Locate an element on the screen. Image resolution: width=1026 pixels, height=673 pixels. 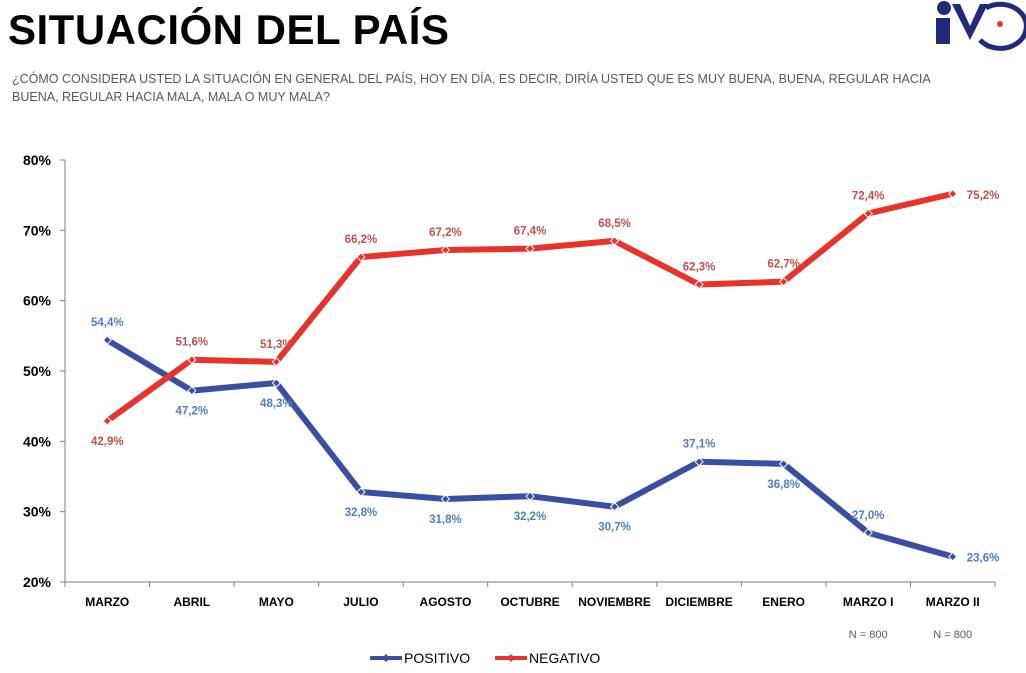
data-label-positivo: 32,8% is located at coordinates (361, 513).